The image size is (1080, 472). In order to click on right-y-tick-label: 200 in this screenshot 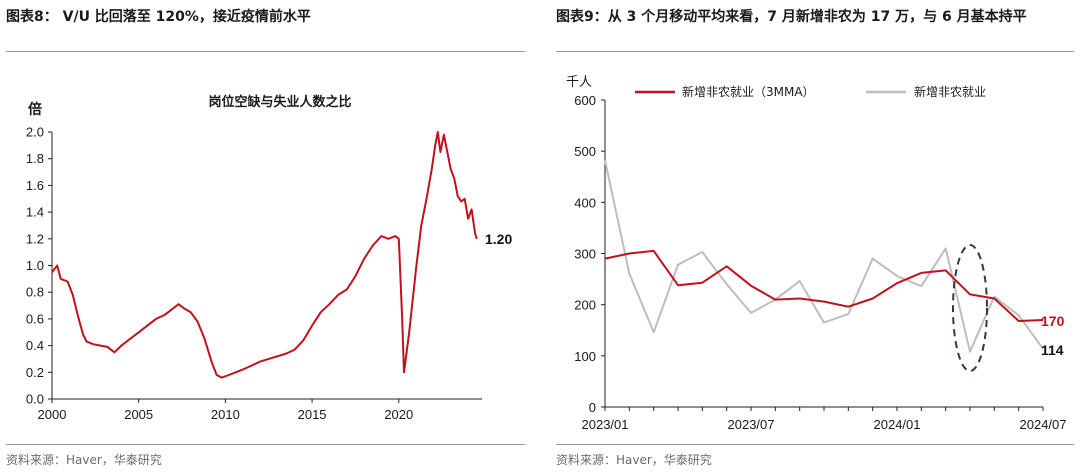, I will do `click(585, 305)`.